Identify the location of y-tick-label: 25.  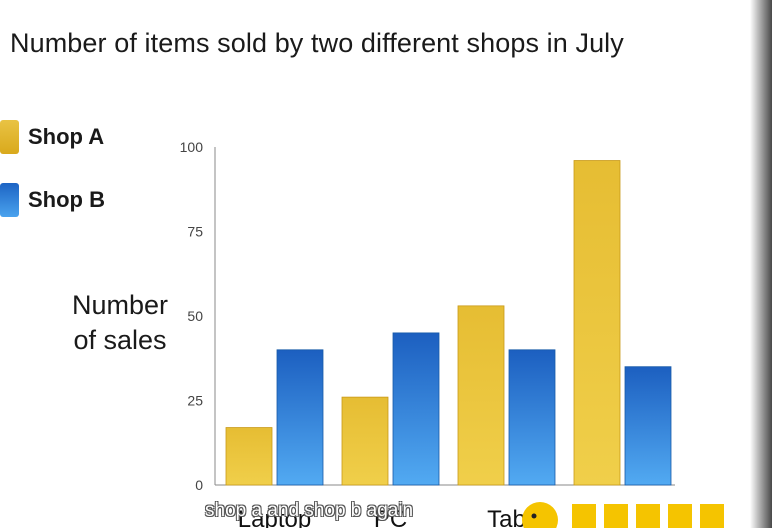
(195, 401).